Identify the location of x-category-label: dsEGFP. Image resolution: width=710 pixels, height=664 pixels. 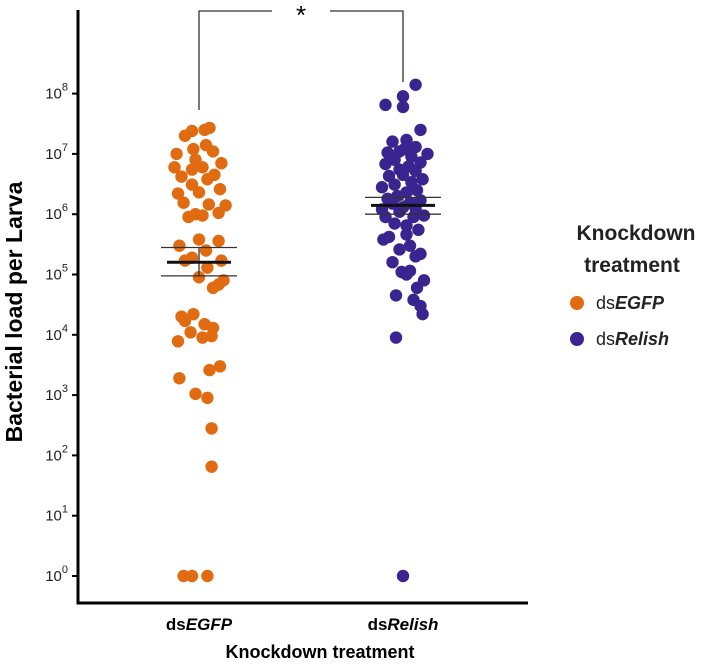
(199, 624).